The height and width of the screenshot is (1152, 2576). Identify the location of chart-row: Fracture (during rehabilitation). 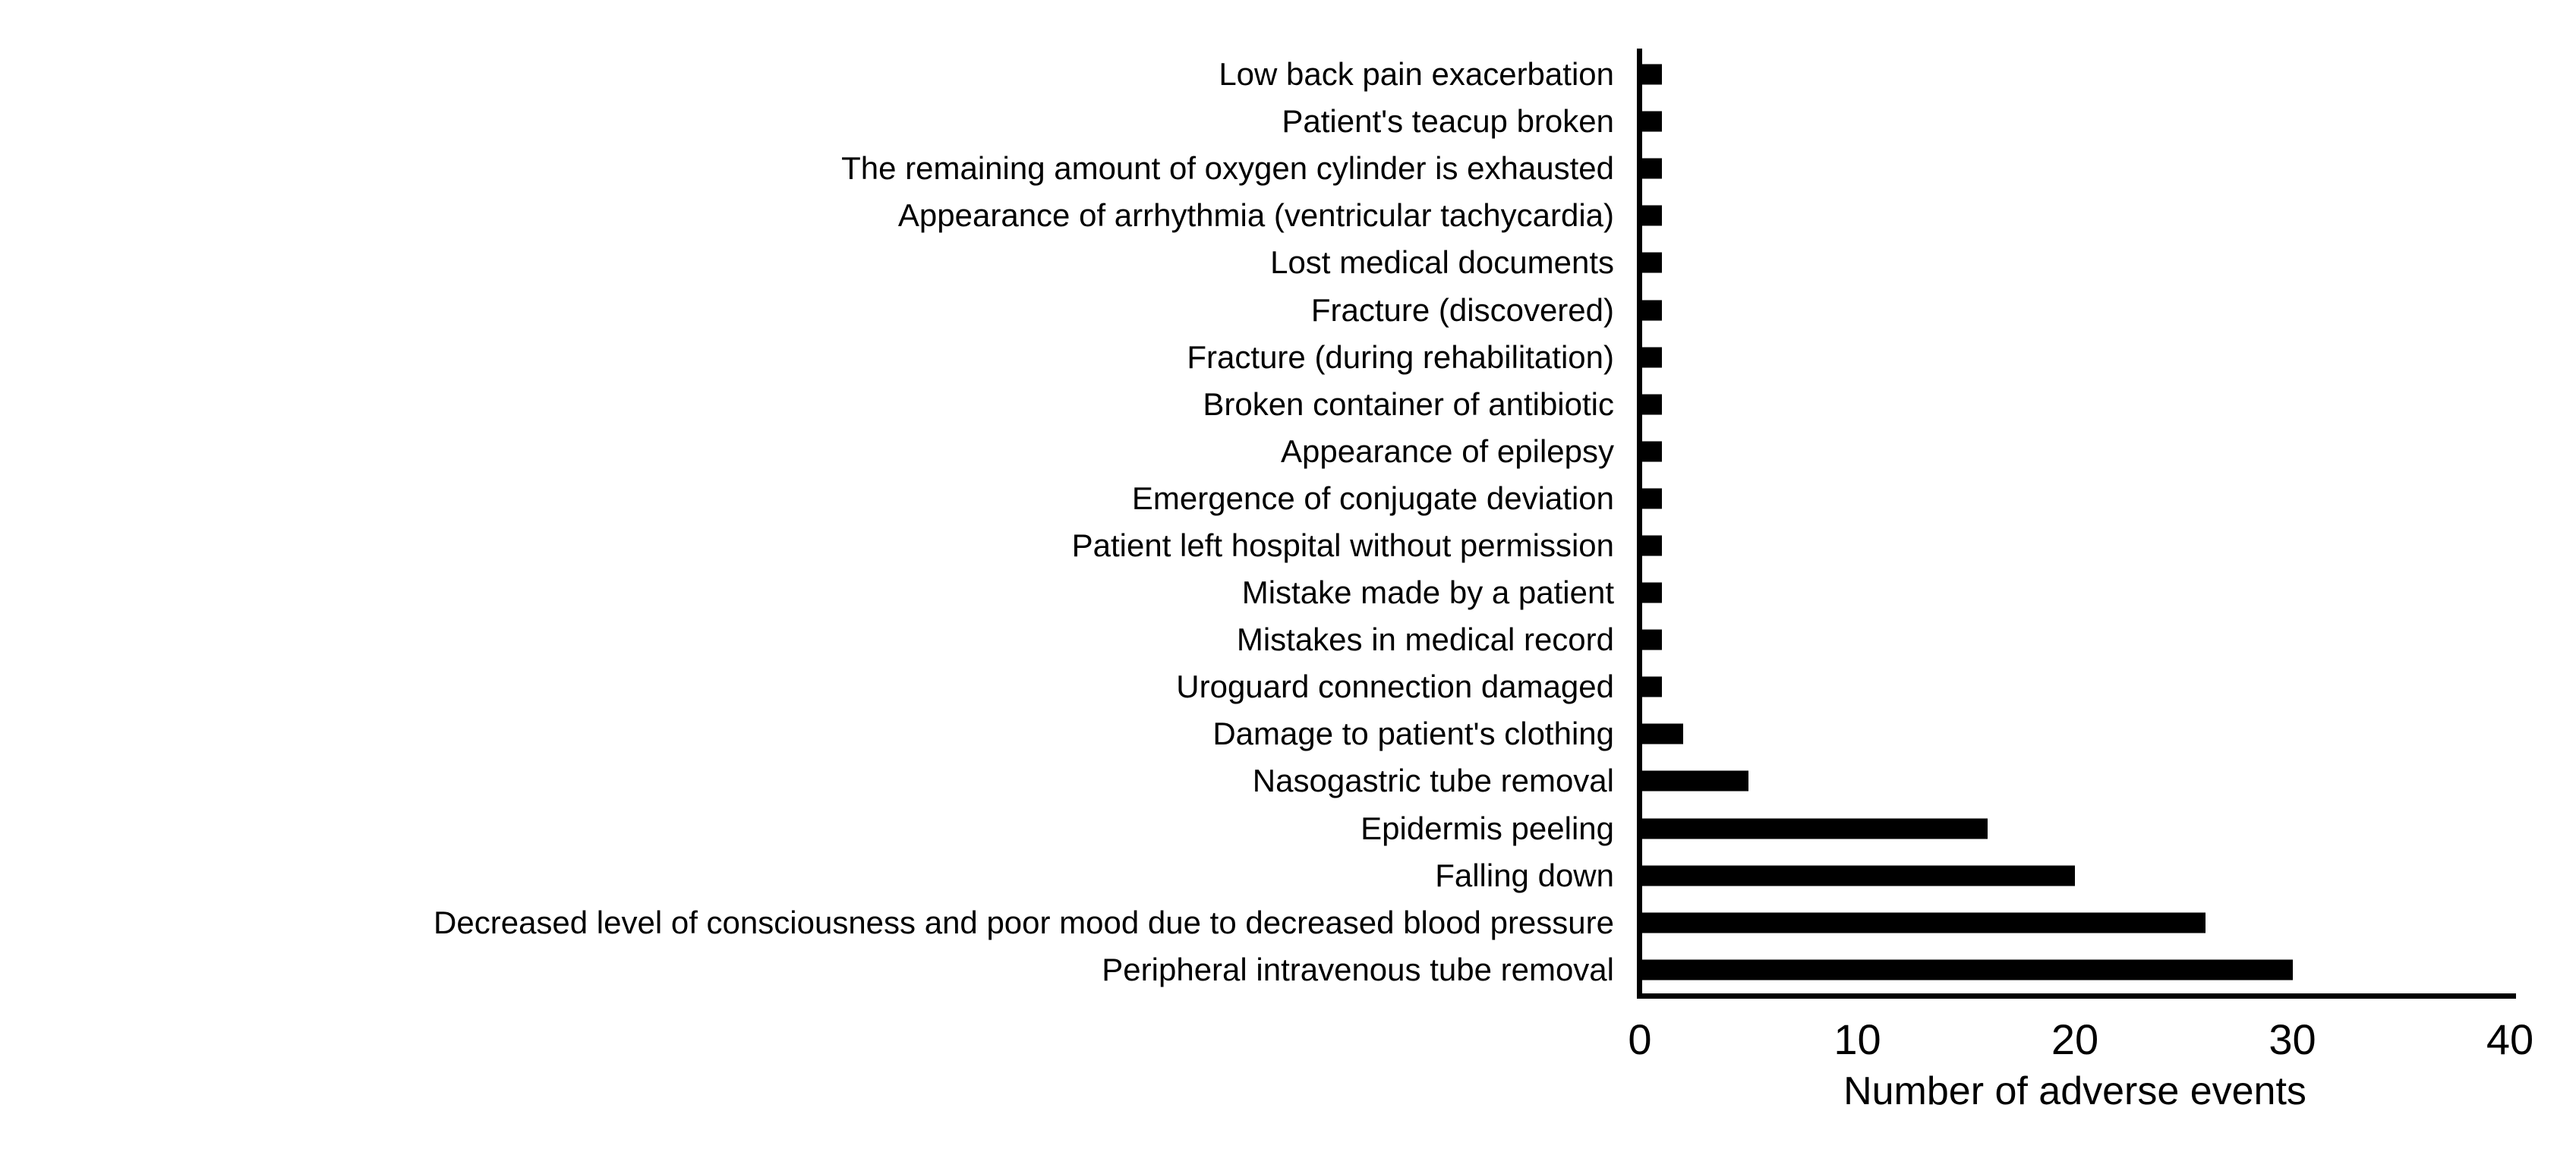
(1256, 357).